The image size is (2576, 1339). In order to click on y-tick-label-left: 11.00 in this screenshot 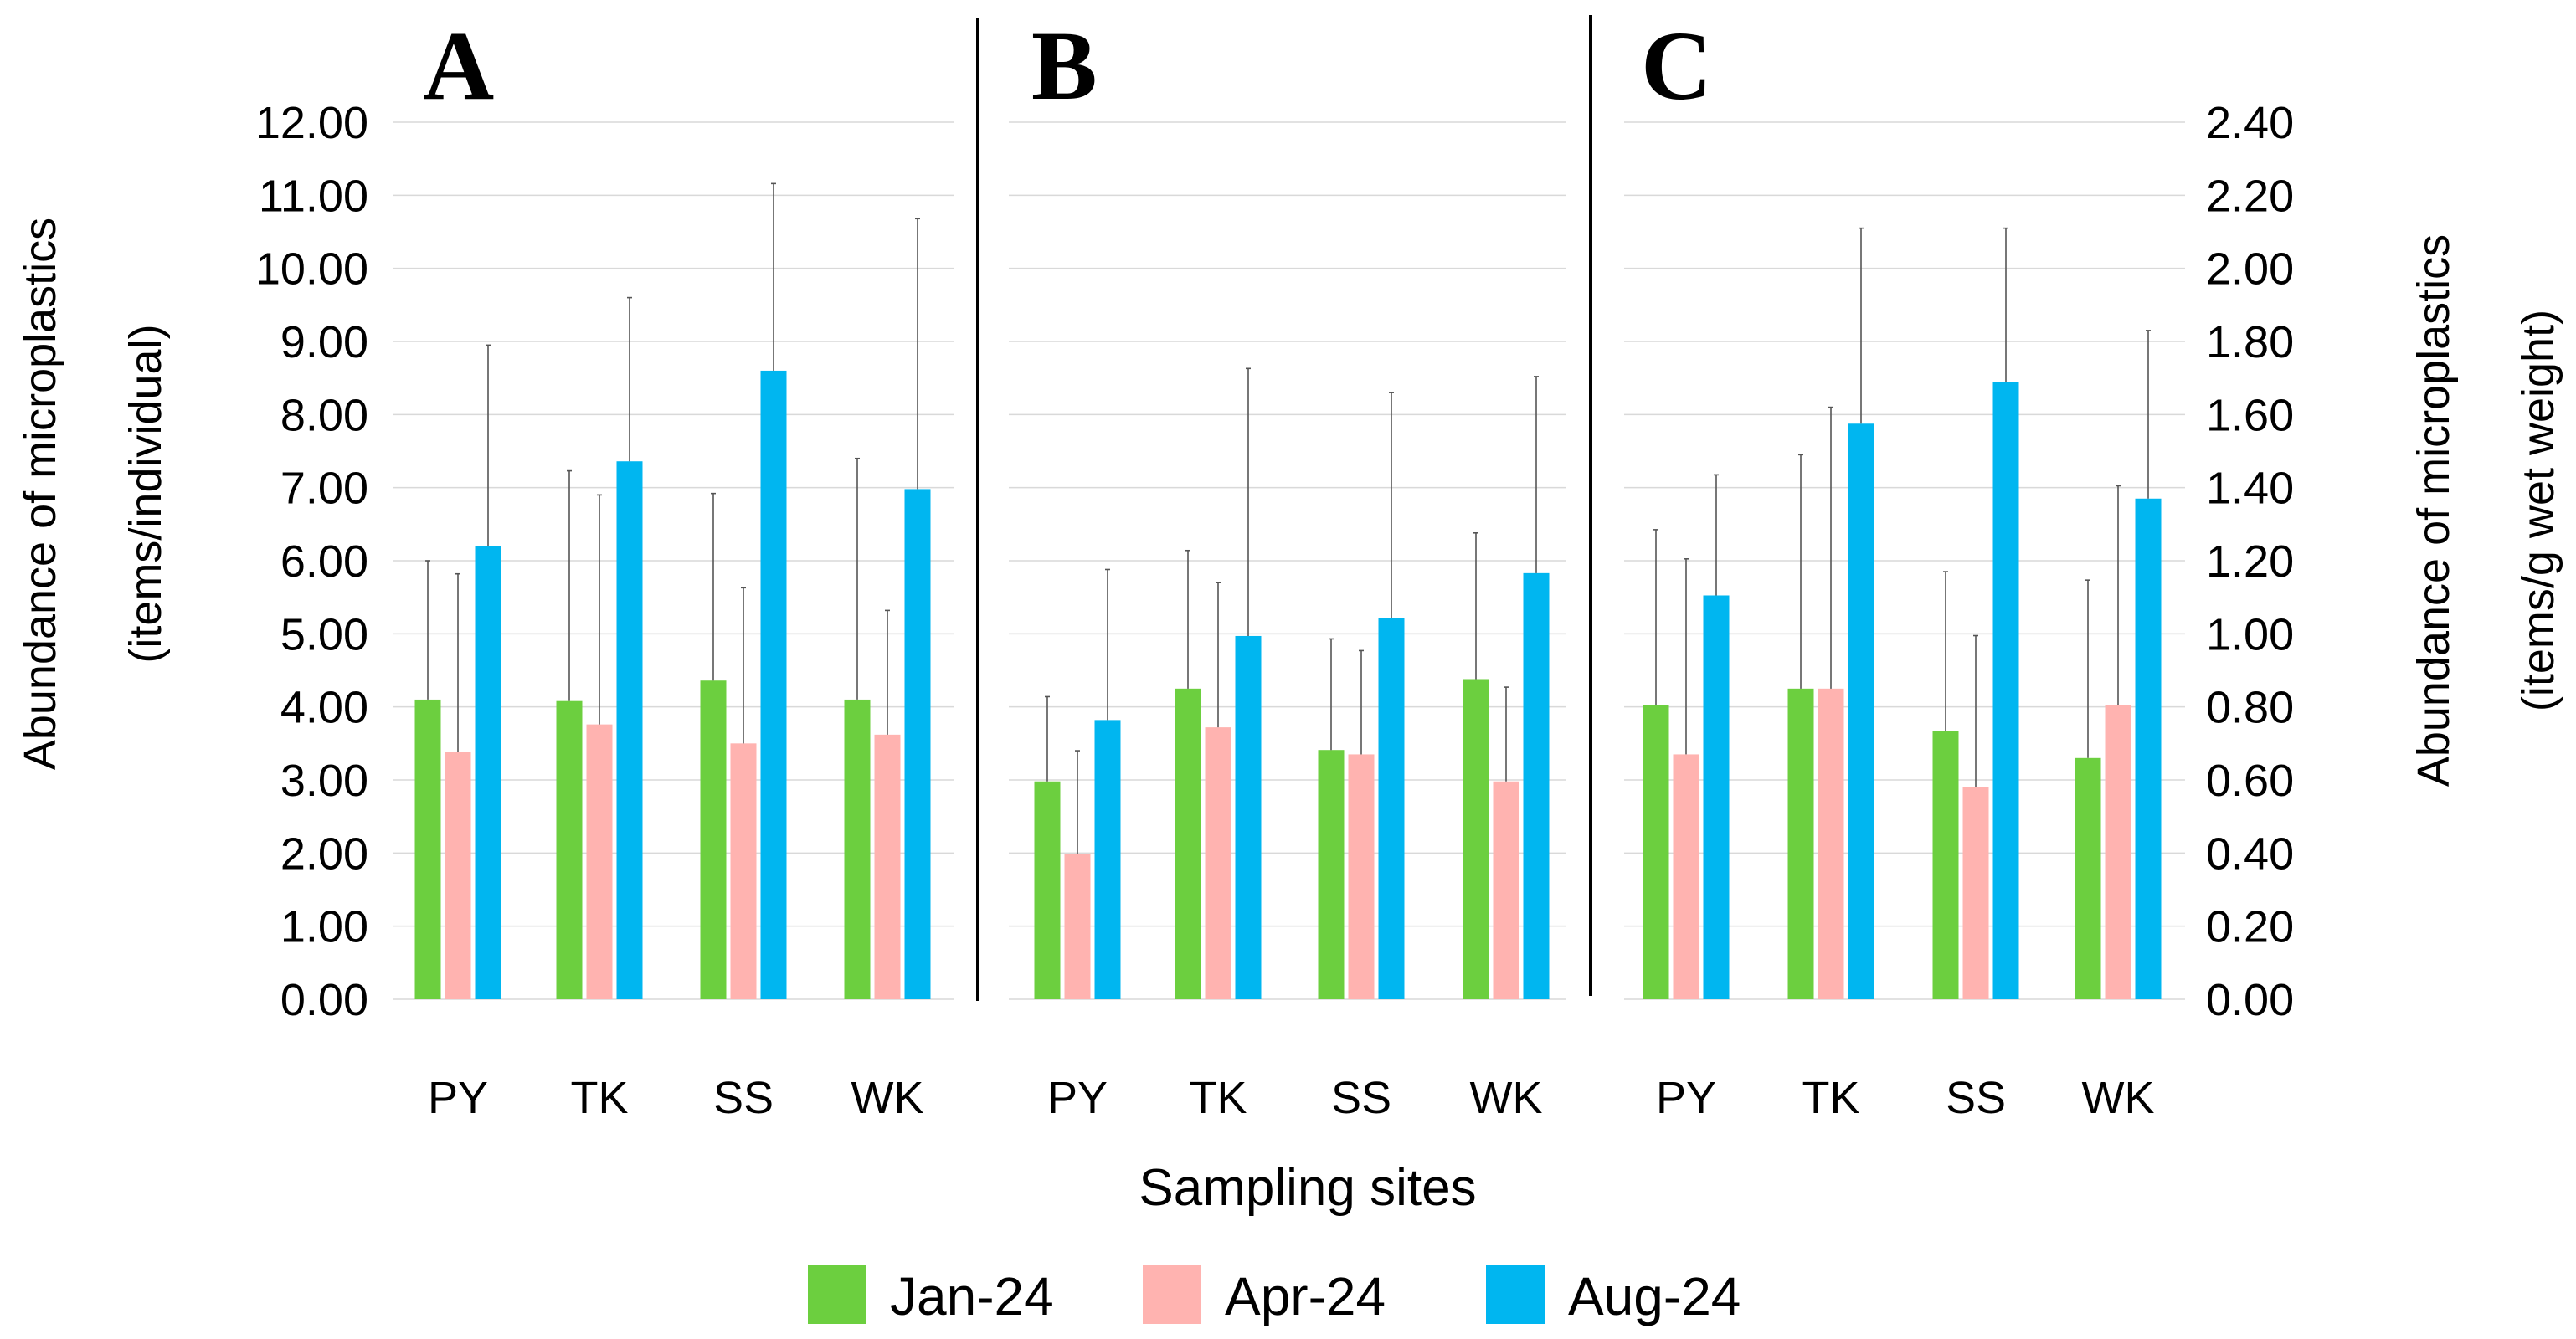, I will do `click(314, 196)`.